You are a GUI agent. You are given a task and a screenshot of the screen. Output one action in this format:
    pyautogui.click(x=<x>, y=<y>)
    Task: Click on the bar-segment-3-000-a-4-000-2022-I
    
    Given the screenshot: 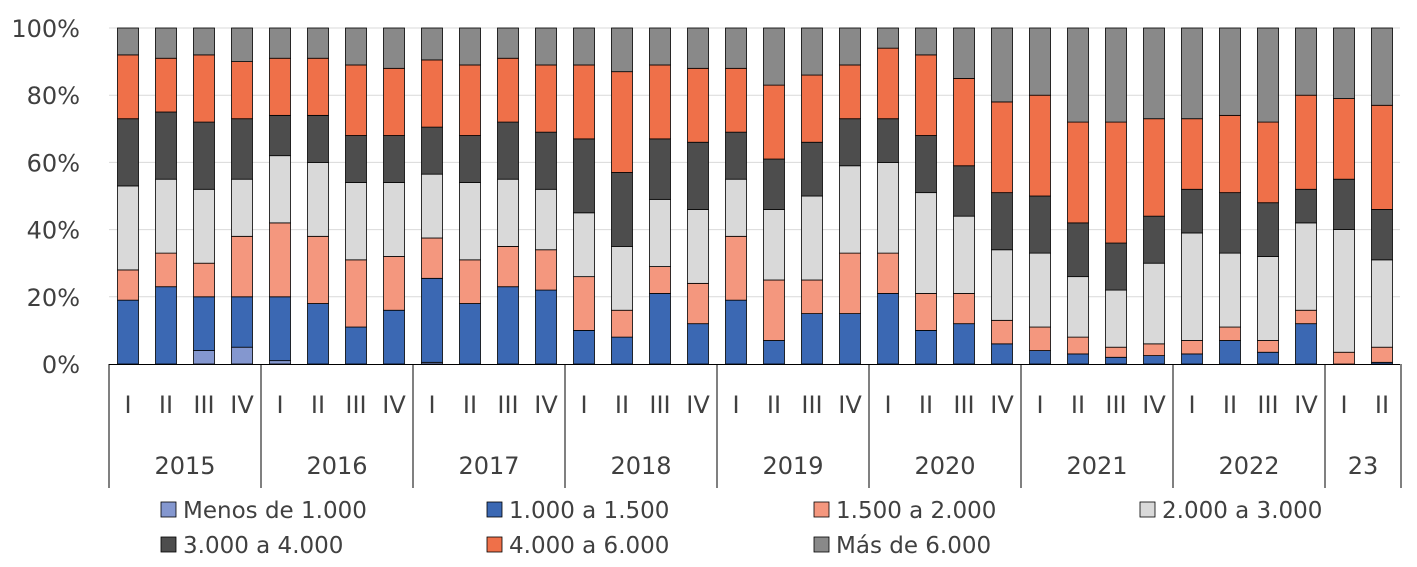 What is the action you would take?
    pyautogui.click(x=1192, y=211)
    